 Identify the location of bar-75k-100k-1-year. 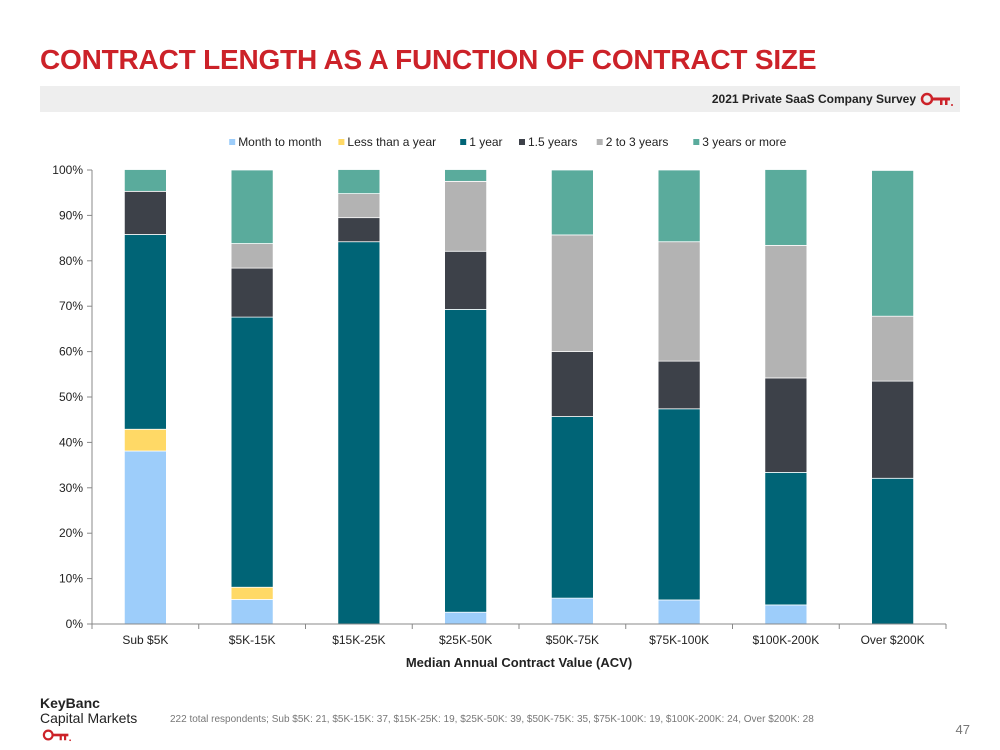
(679, 504).